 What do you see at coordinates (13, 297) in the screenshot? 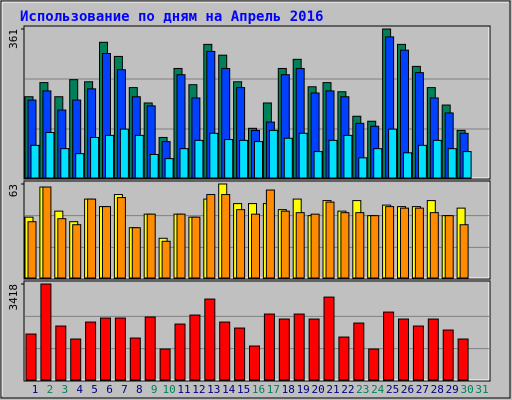
I see `y-tick-label: 3418` at bounding box center [13, 297].